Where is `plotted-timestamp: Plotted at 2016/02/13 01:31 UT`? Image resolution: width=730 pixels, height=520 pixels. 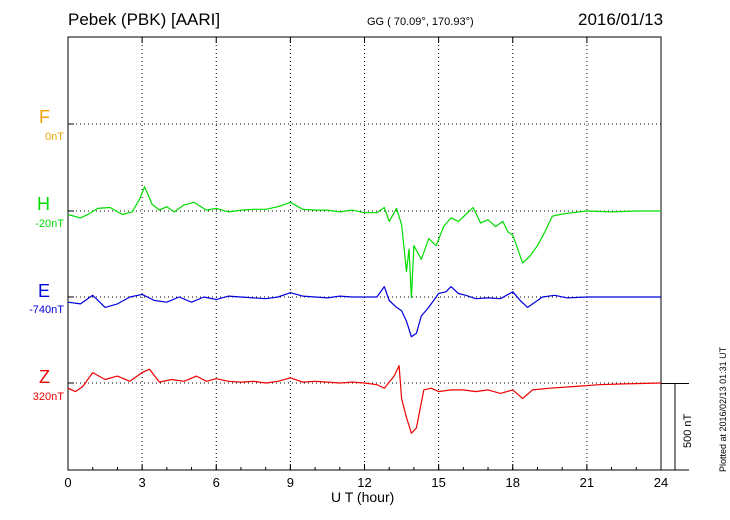
plotted-timestamp: Plotted at 2016/02/13 01:31 UT is located at coordinates (723, 409).